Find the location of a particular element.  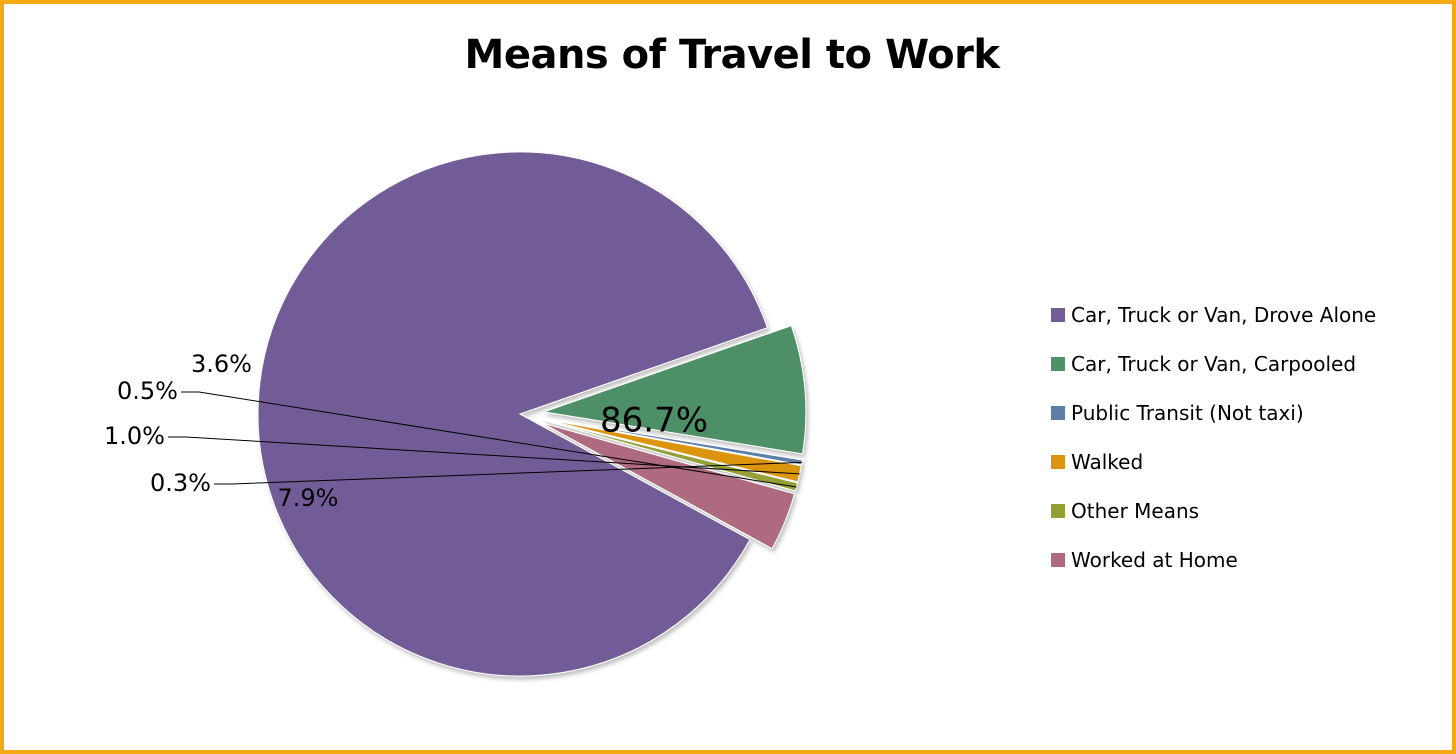

legend-label: Other Means is located at coordinates (1135, 510).